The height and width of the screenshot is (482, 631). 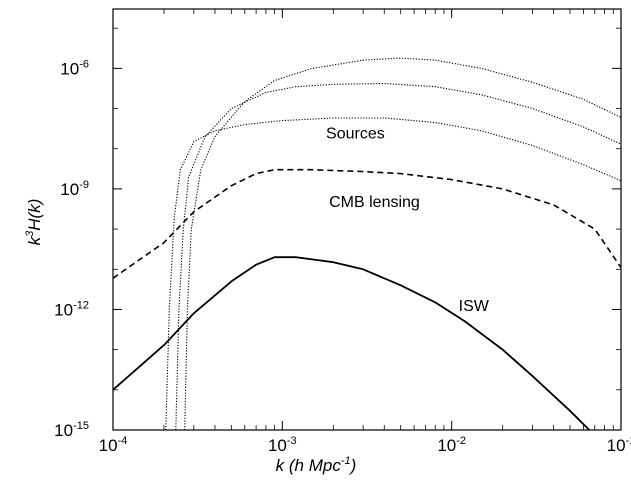 What do you see at coordinates (619, 445) in the screenshot?
I see `x-tick-label: 10⁻¹` at bounding box center [619, 445].